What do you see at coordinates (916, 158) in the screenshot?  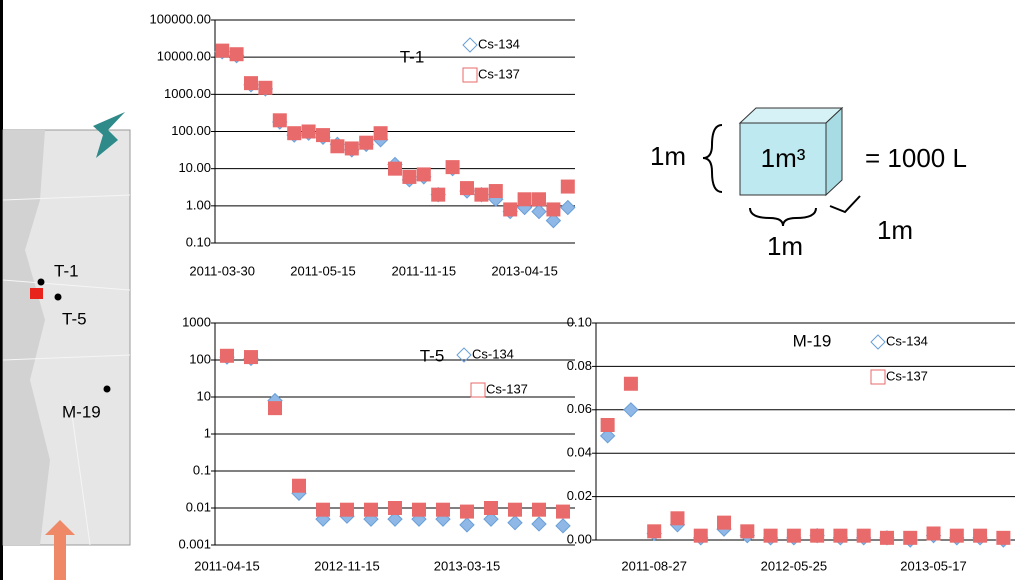 I see `volume-label: = 1000 L` at bounding box center [916, 158].